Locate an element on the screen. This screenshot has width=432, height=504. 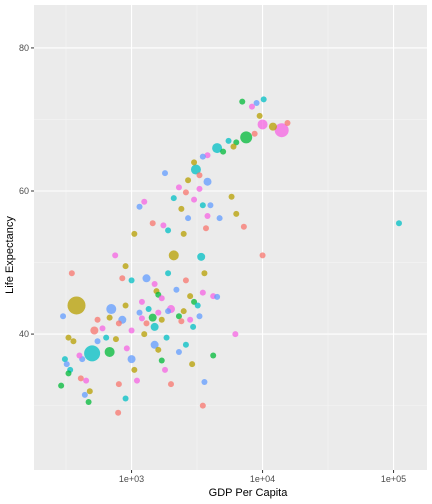
y-tick-label: 80 is located at coordinates (24, 48).